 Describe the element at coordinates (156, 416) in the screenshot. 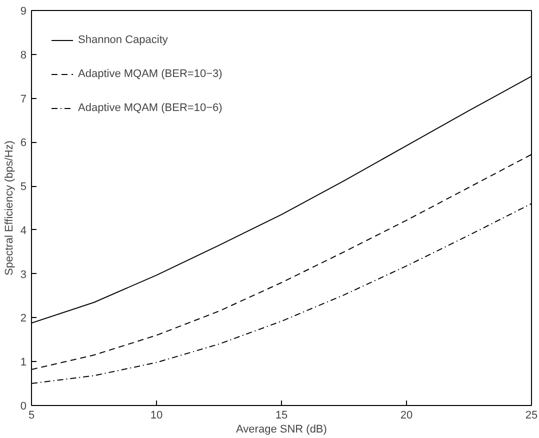

I see `x-tick-label: 10` at that location.